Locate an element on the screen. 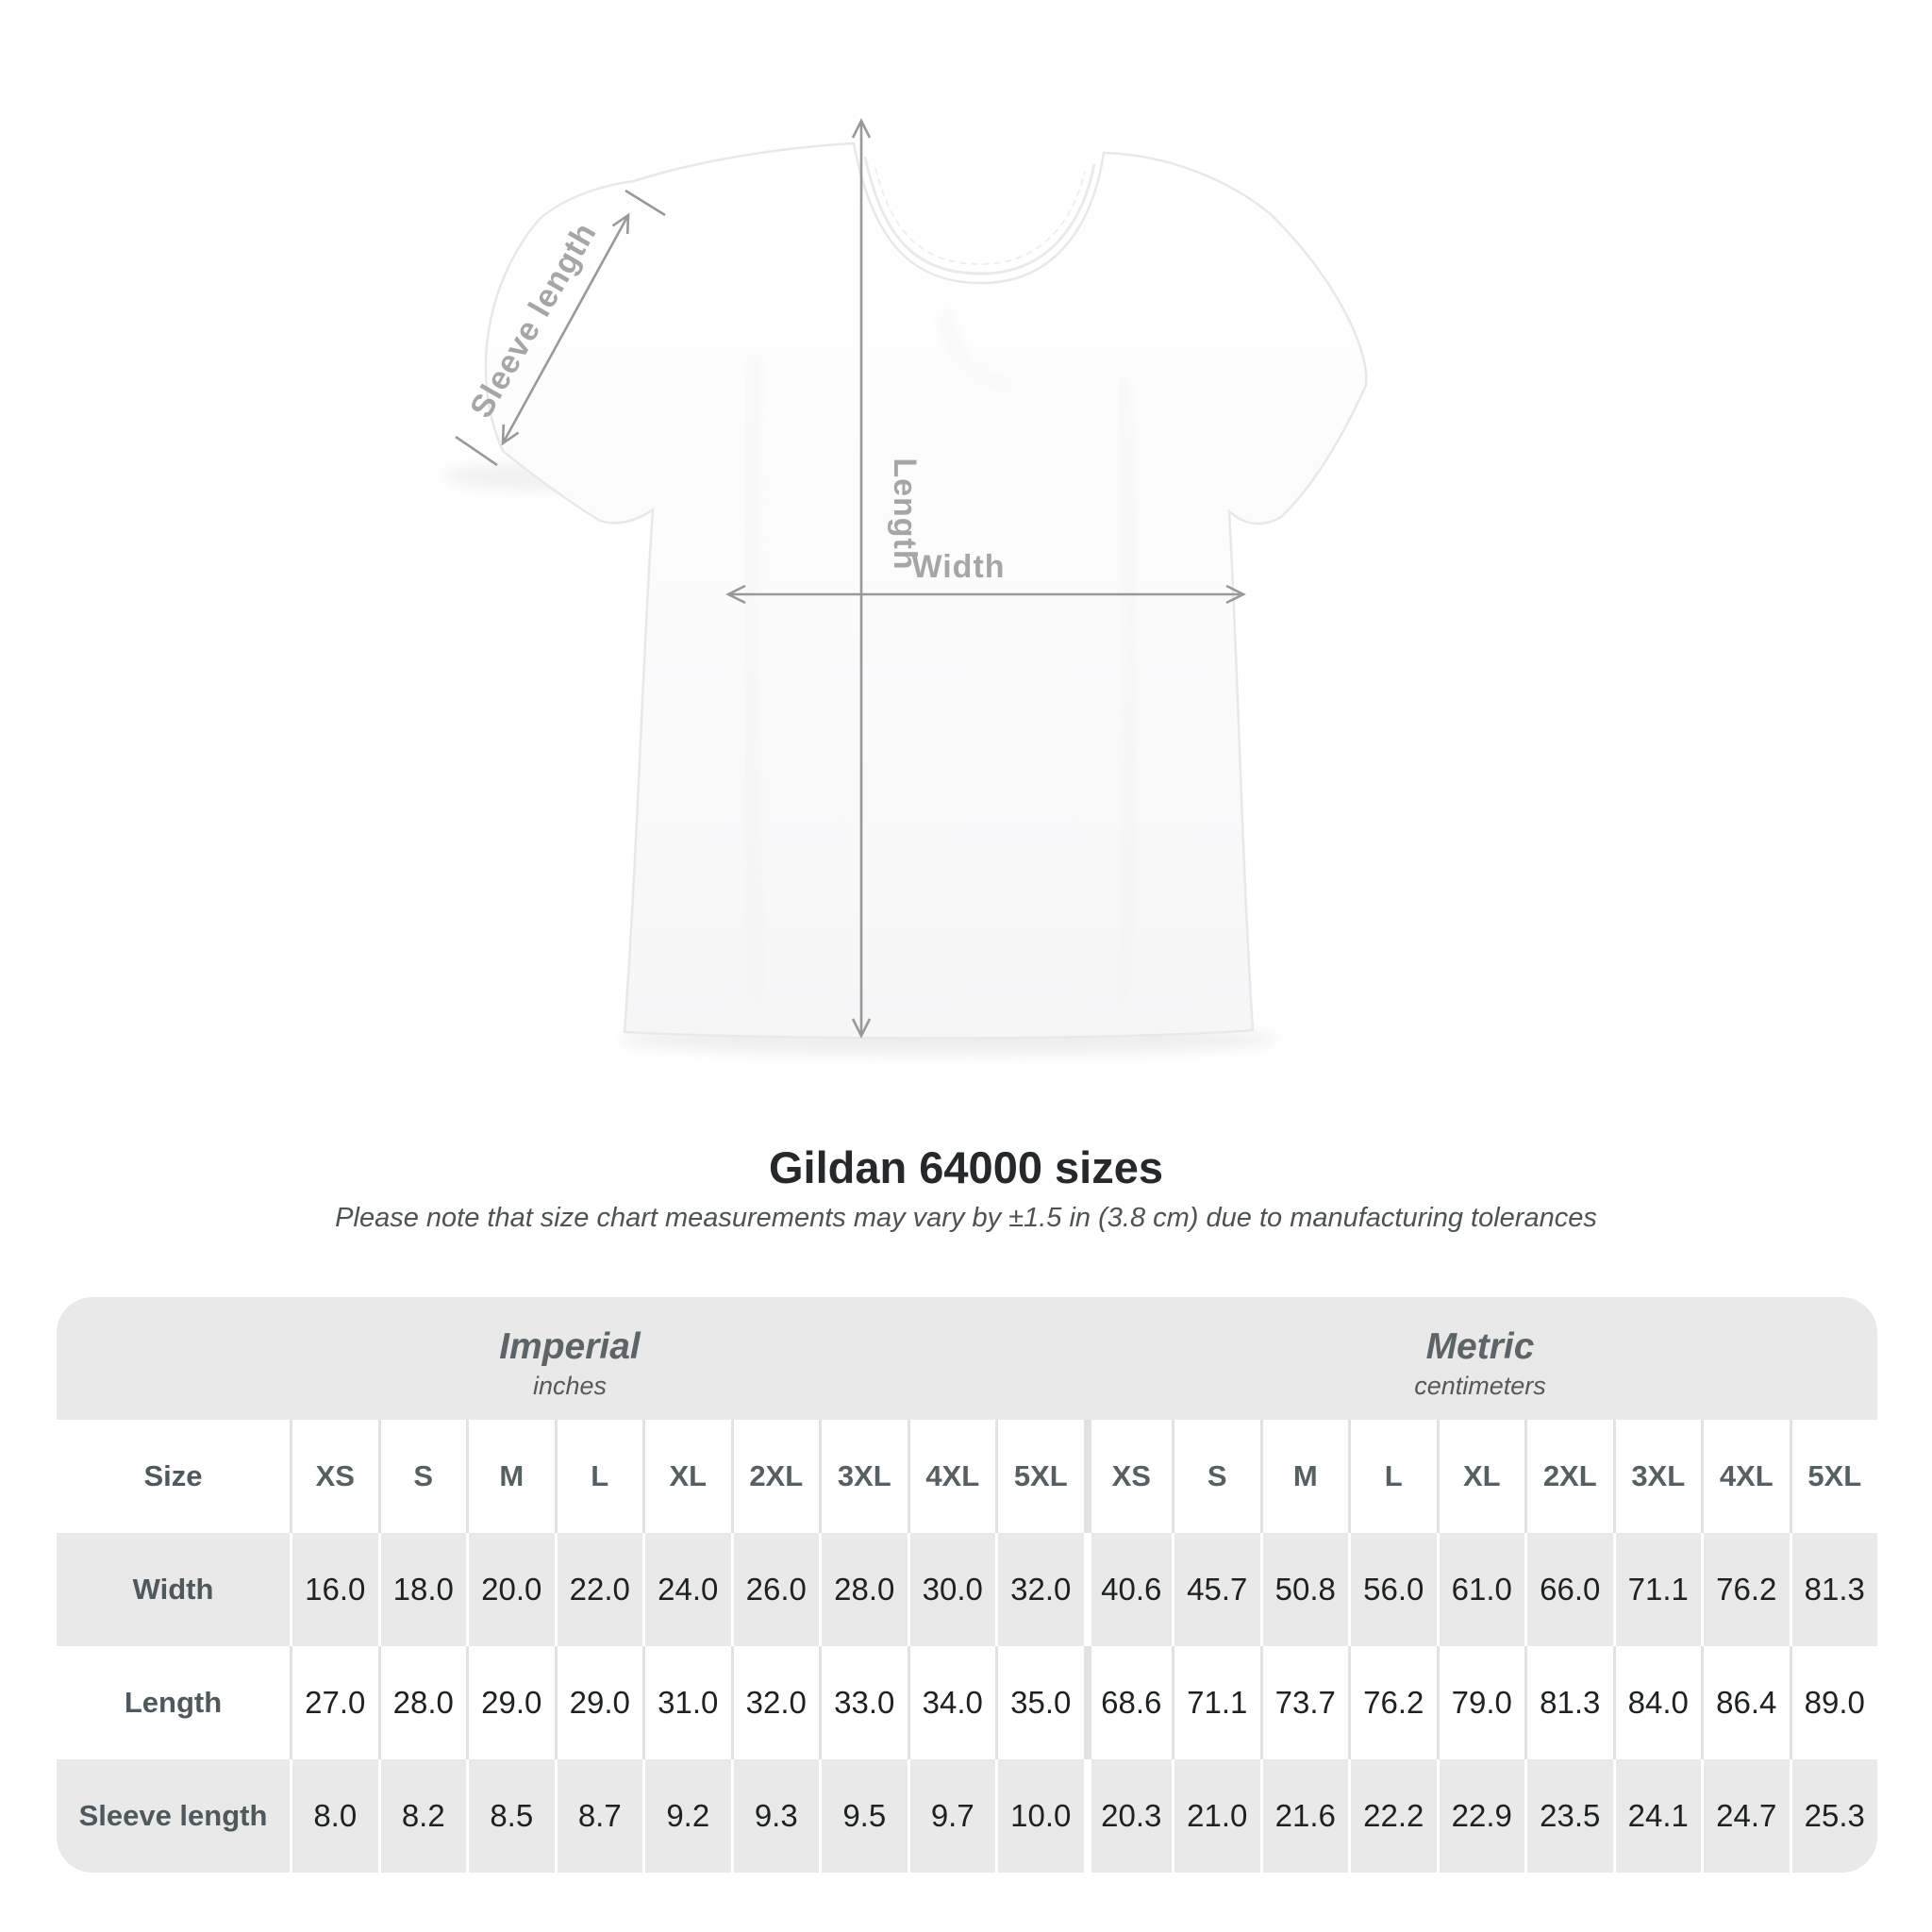  width-value: 81.3 is located at coordinates (1834, 1589).